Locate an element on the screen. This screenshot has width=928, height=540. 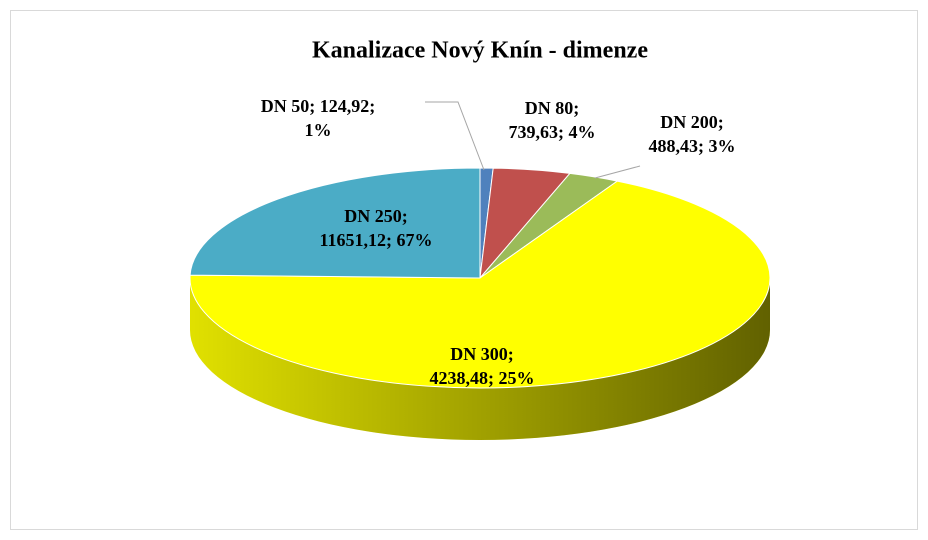
data-label-line: DN 250; is located at coordinates (376, 216).